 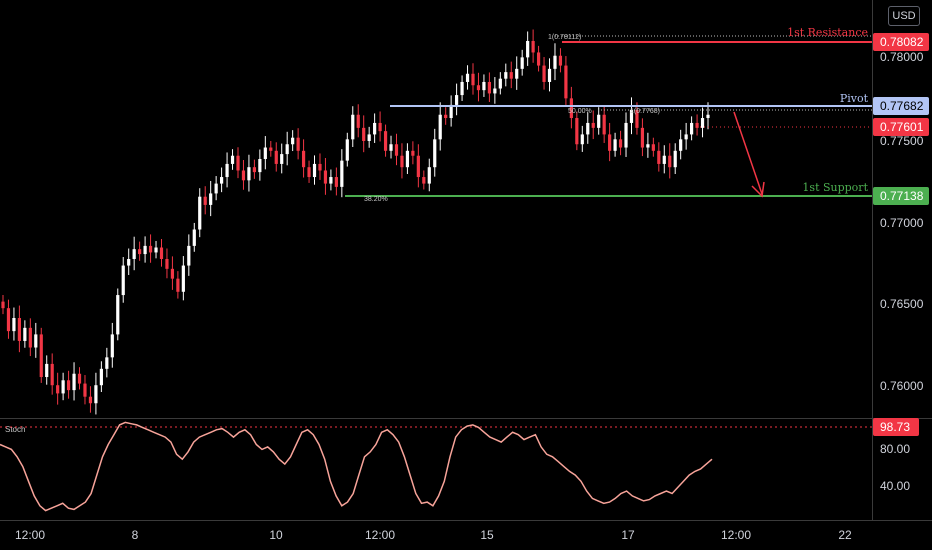 What do you see at coordinates (902, 221) in the screenshot?
I see `price-axis: 0.78000 0.77500 0.77000 0.76500 0.76000` at bounding box center [902, 221].